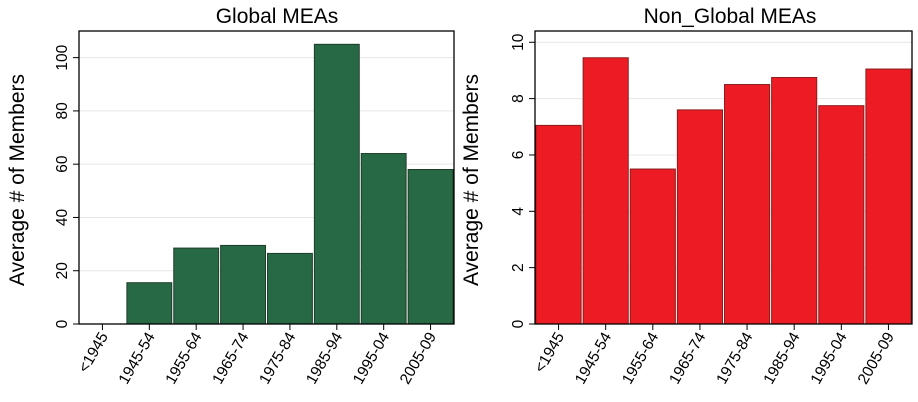  I want to click on global-x-tick-label: 1955-64, so click(183, 358).